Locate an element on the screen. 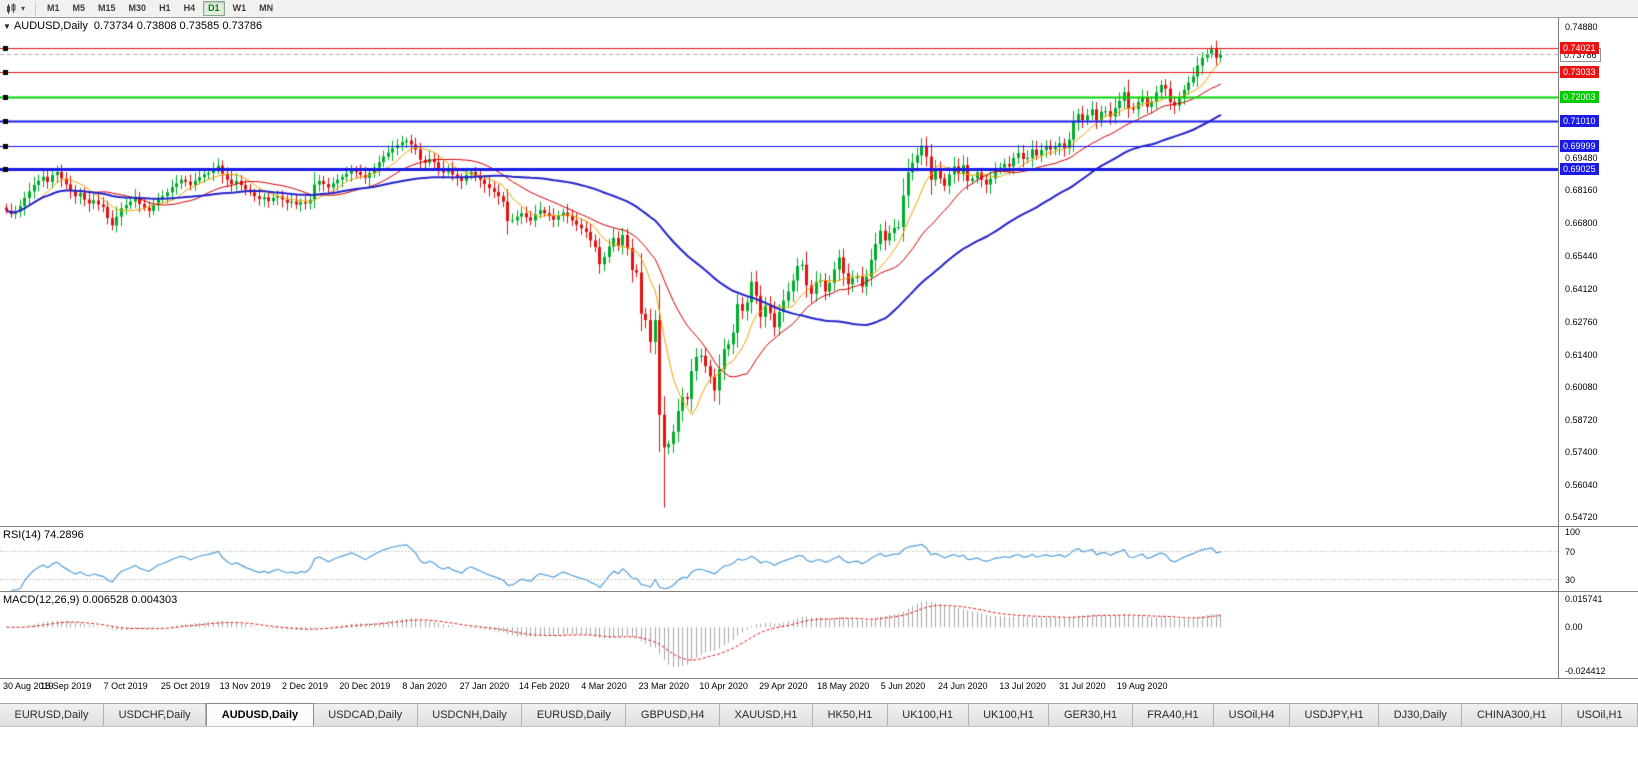  price-tick: 0.54720 is located at coordinates (1581, 516).